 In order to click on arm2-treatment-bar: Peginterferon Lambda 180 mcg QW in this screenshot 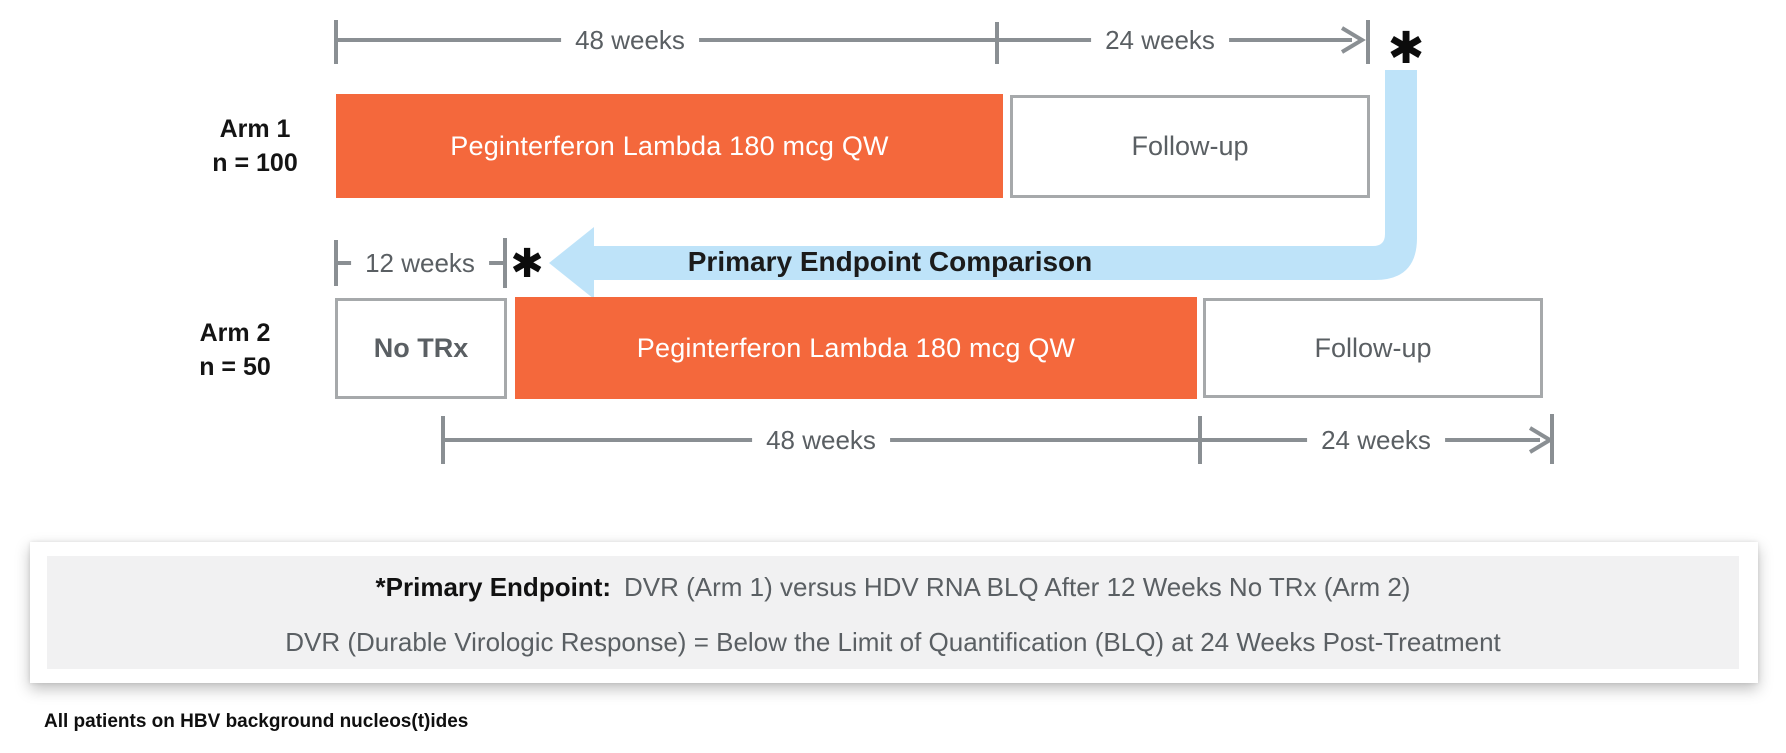, I will do `click(856, 348)`.